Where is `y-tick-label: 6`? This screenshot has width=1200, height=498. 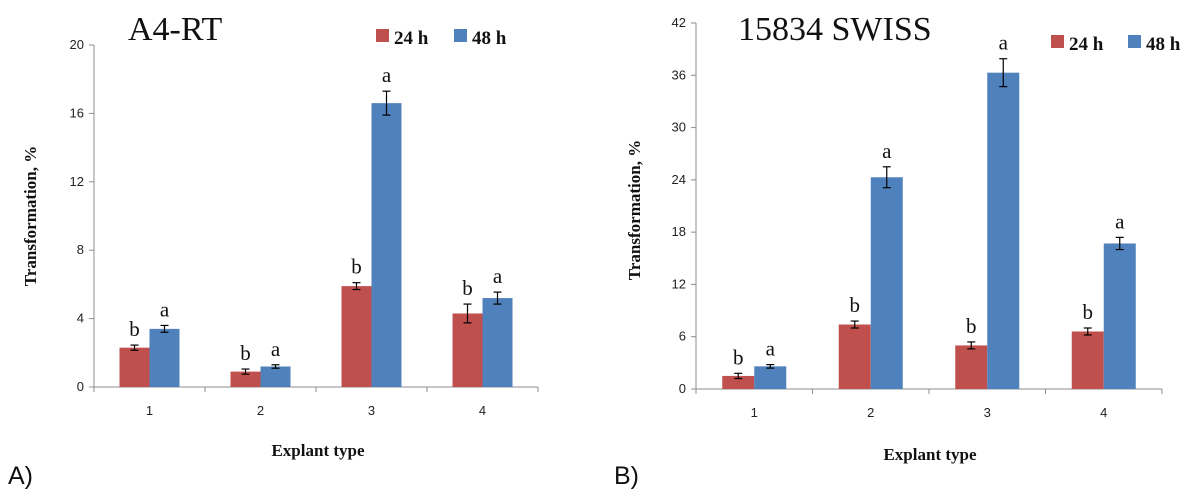 y-tick-label: 6 is located at coordinates (682, 336).